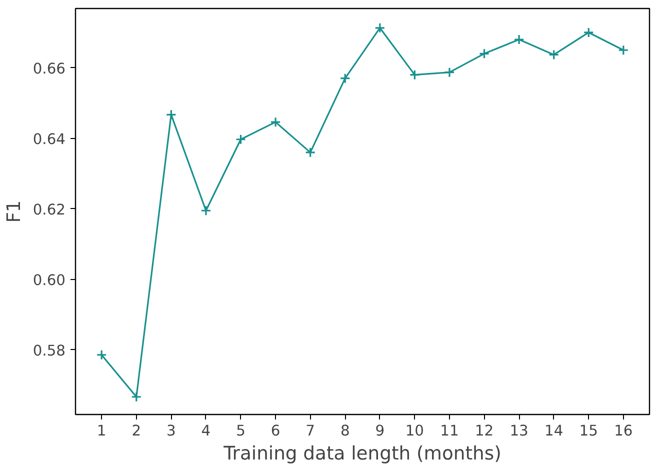  Describe the element at coordinates (362, 454) in the screenshot. I see `x-axis-title: Training data length (months)` at that location.